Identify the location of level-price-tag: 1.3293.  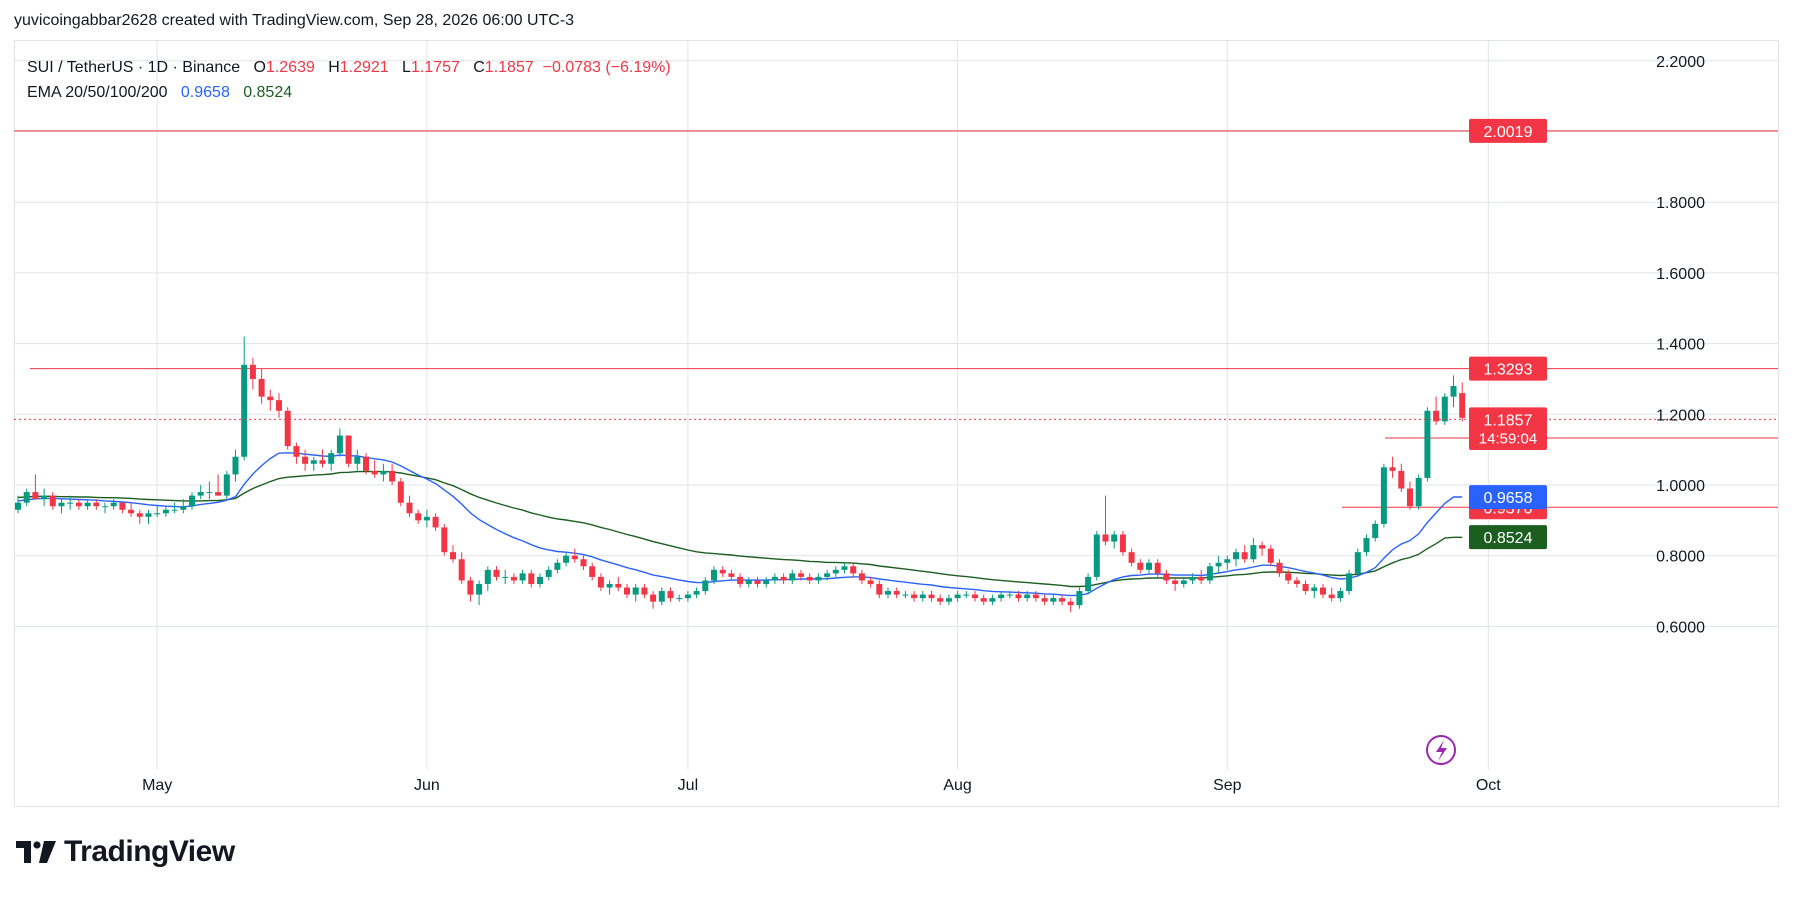
(1508, 368).